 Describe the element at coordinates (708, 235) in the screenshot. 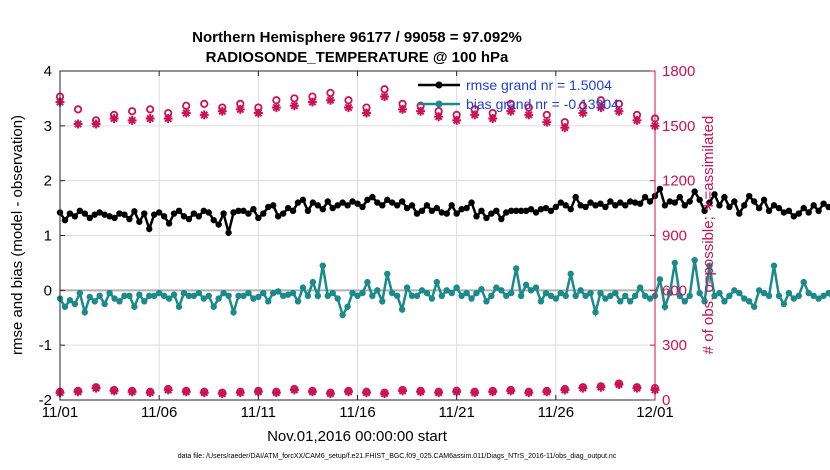

I see `y-right-axis-label: # of obs: o=possible; ∗=assimilated` at that location.